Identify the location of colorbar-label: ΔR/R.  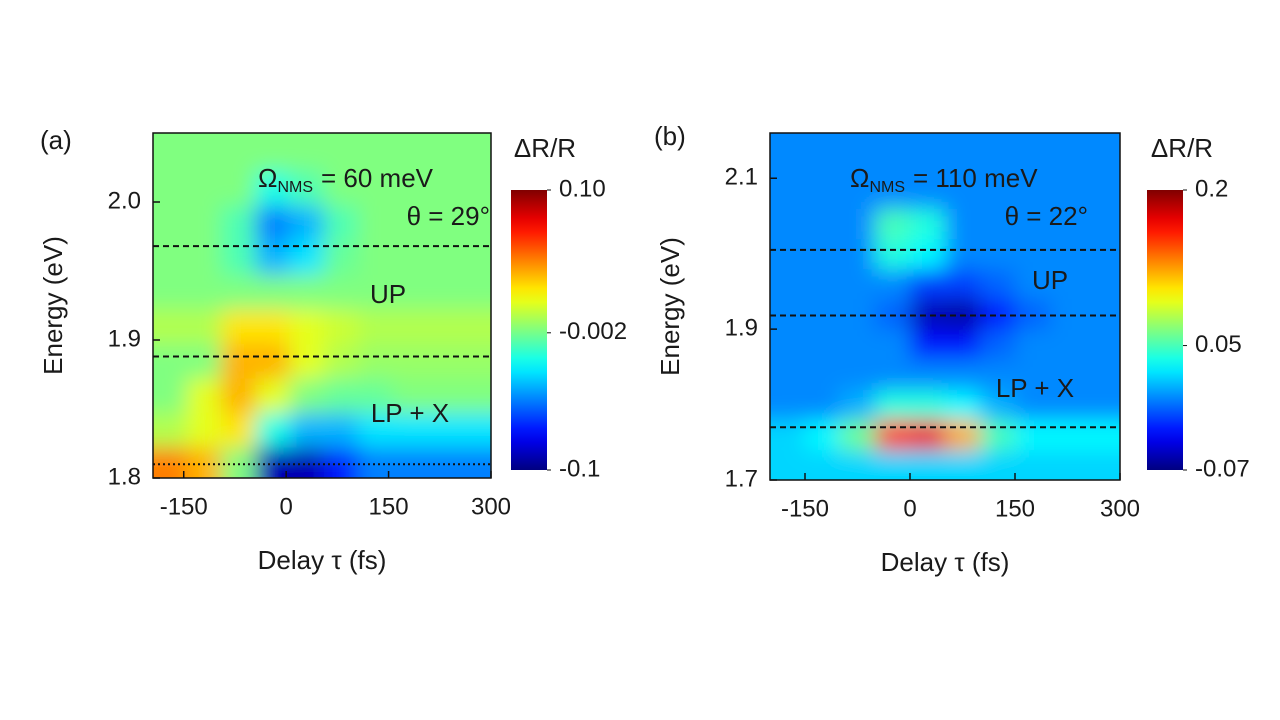
(545, 148).